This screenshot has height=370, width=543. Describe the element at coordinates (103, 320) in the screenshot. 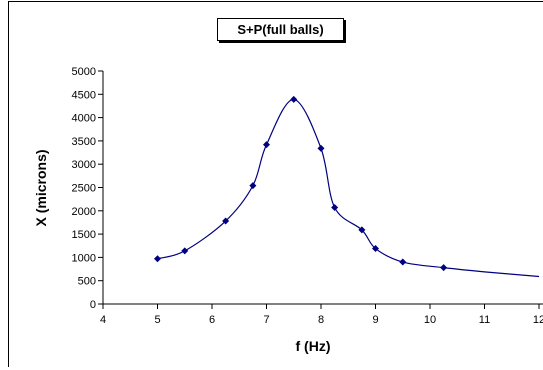

I see `x-tick-label: 4` at that location.